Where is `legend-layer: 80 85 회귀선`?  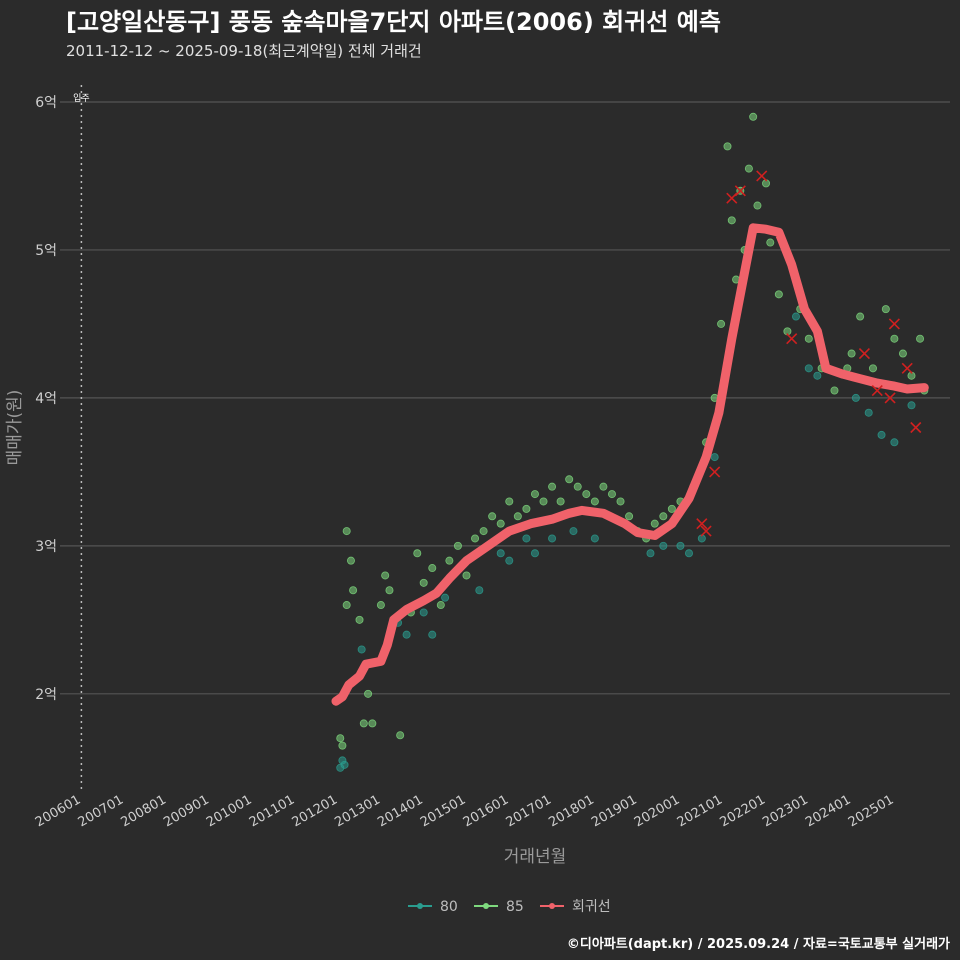 legend-layer: 80 85 회귀선 is located at coordinates (509, 907).